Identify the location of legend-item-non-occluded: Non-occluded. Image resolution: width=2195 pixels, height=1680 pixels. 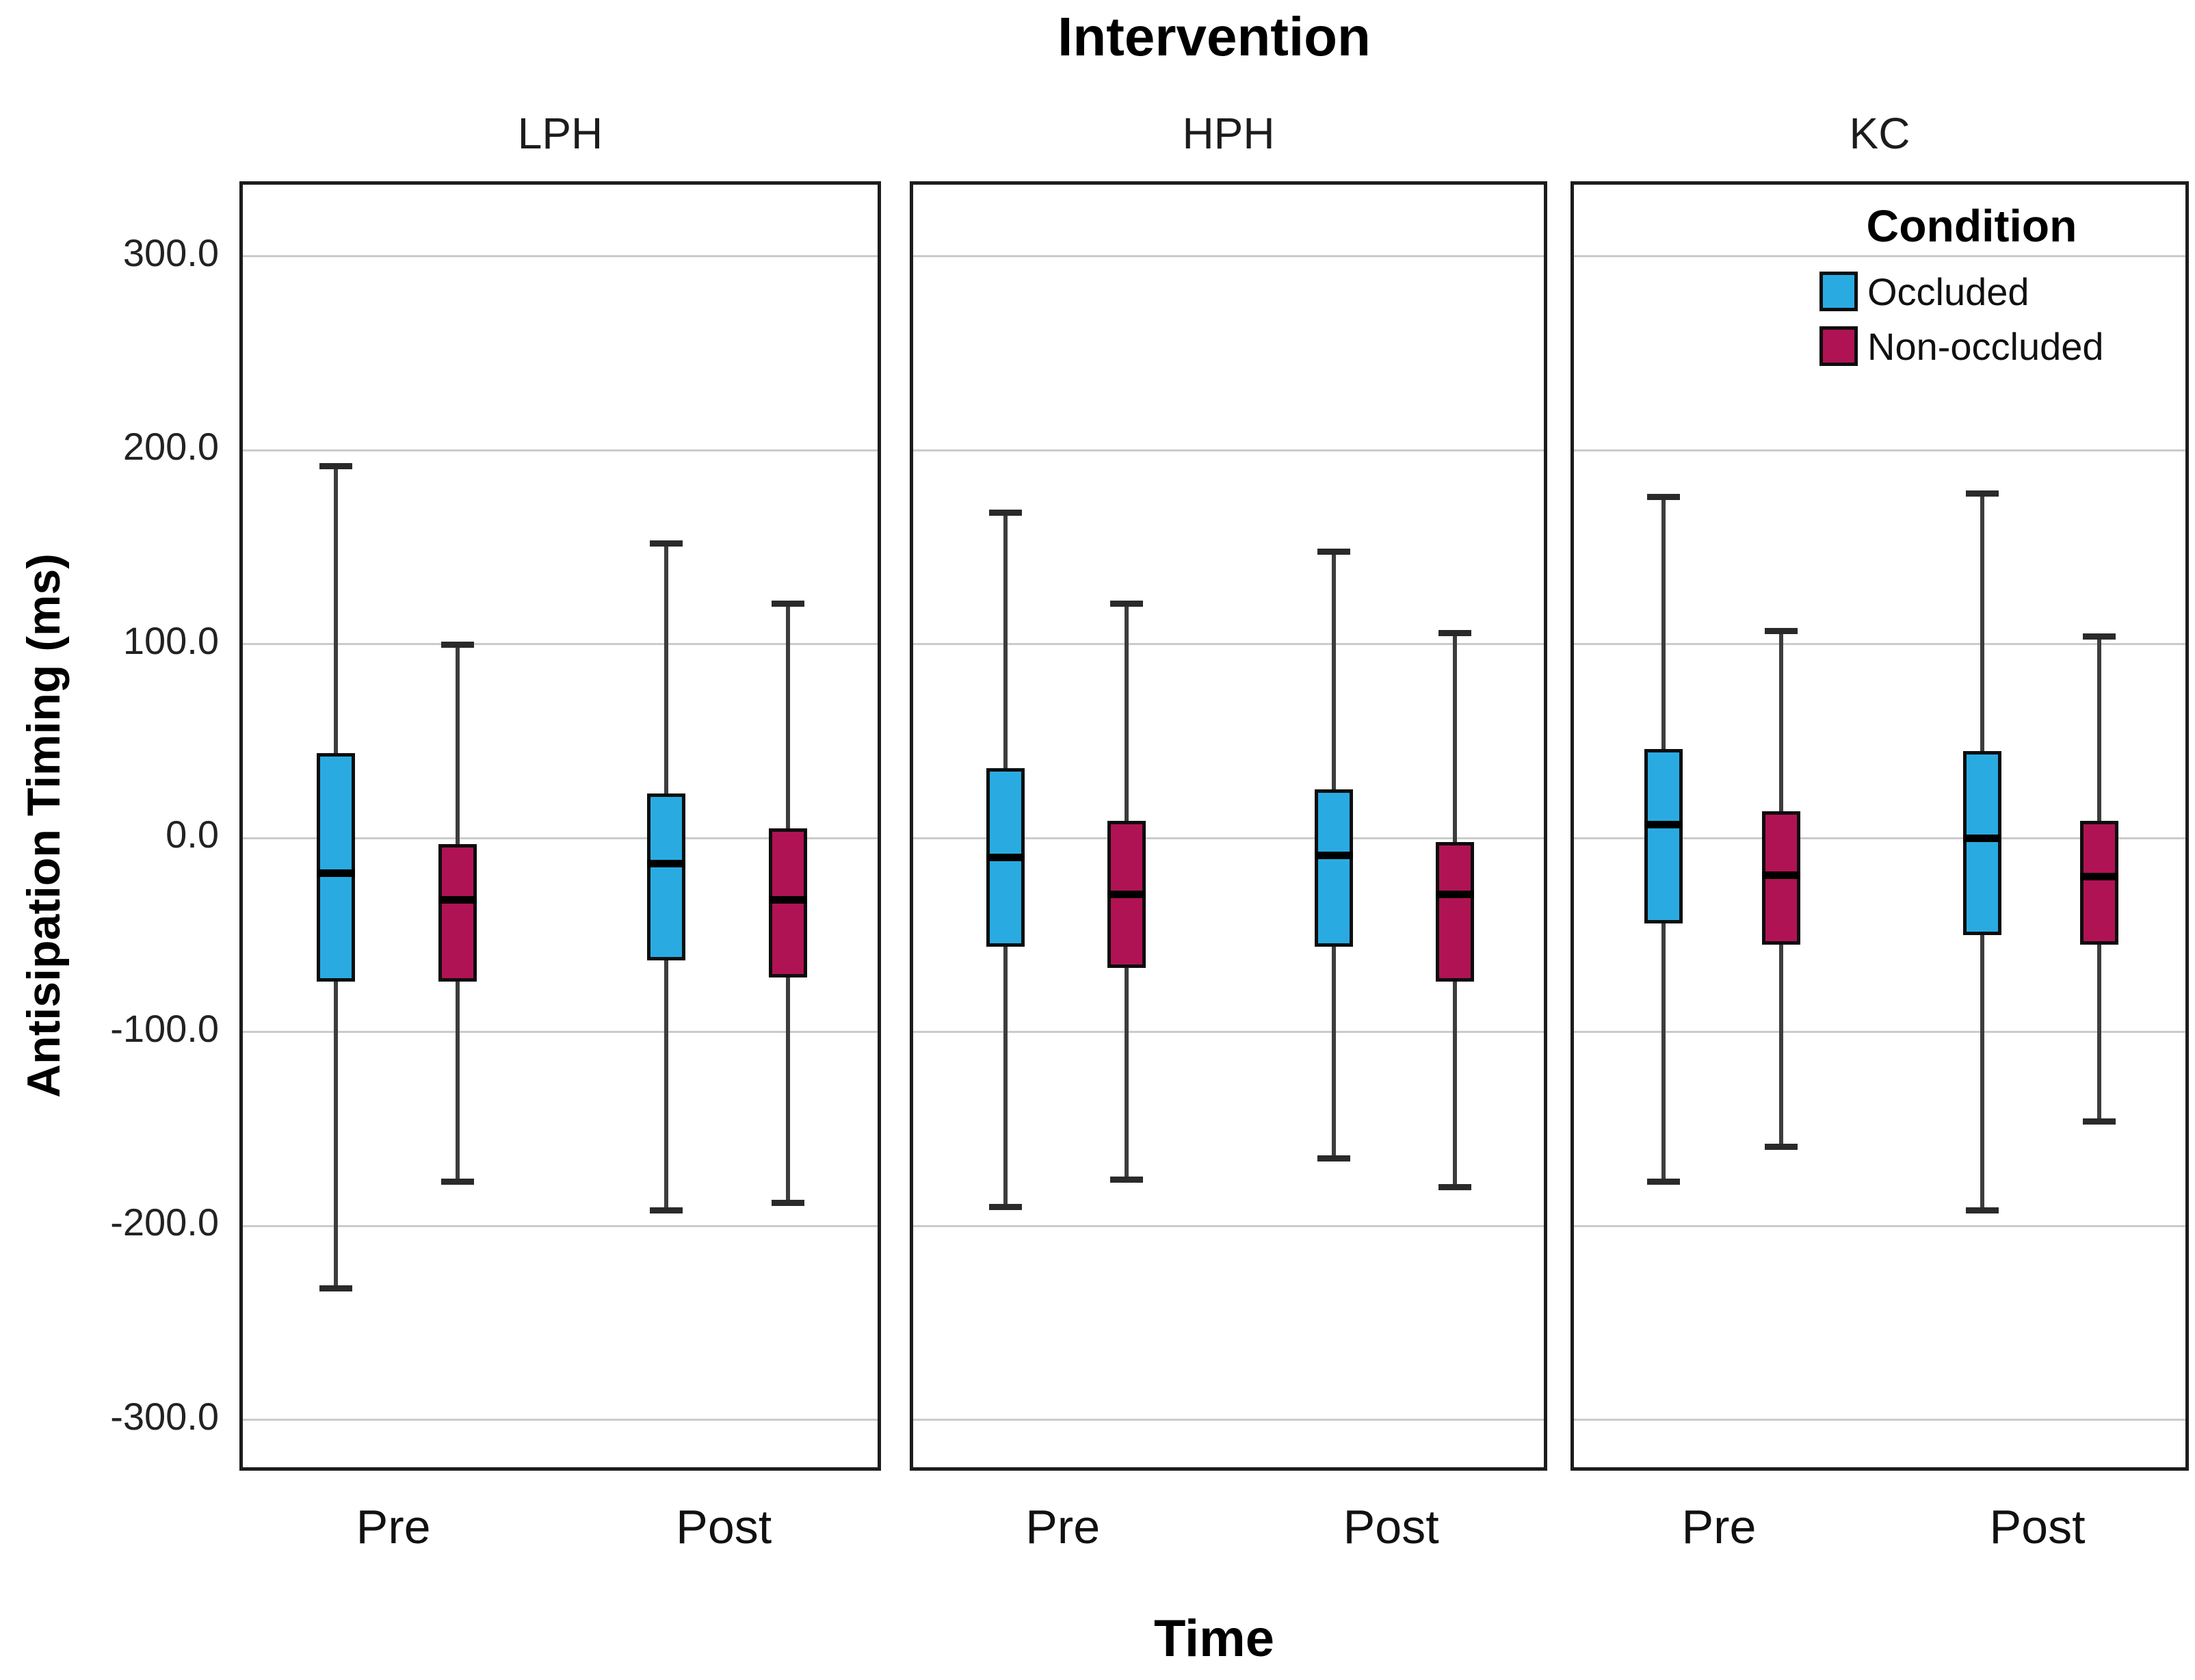
(1972, 346).